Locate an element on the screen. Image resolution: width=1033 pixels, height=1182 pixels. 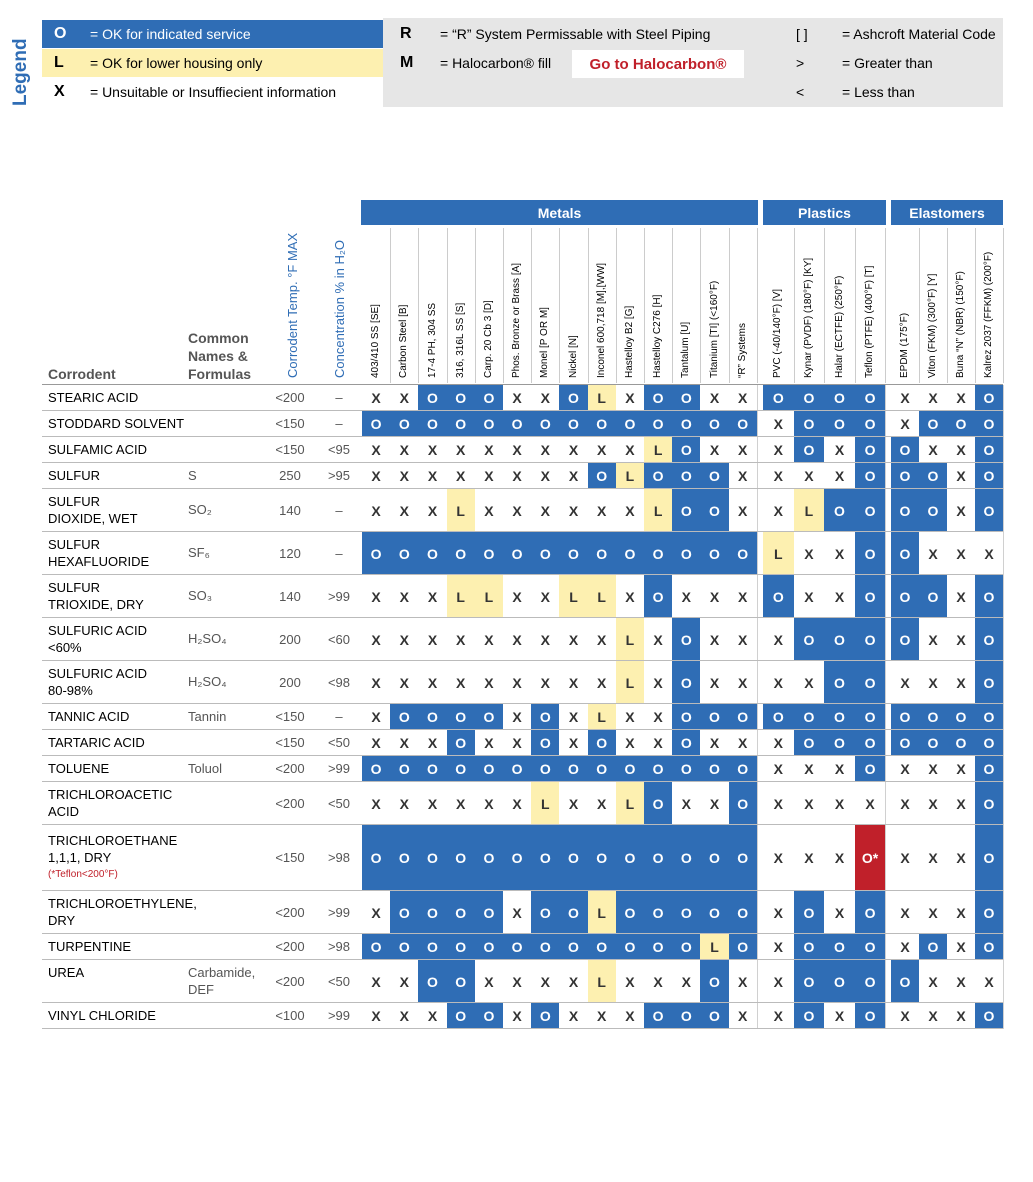
column-header: Carp. 20 Cb 3 [D] is located at coordinates (488, 339).